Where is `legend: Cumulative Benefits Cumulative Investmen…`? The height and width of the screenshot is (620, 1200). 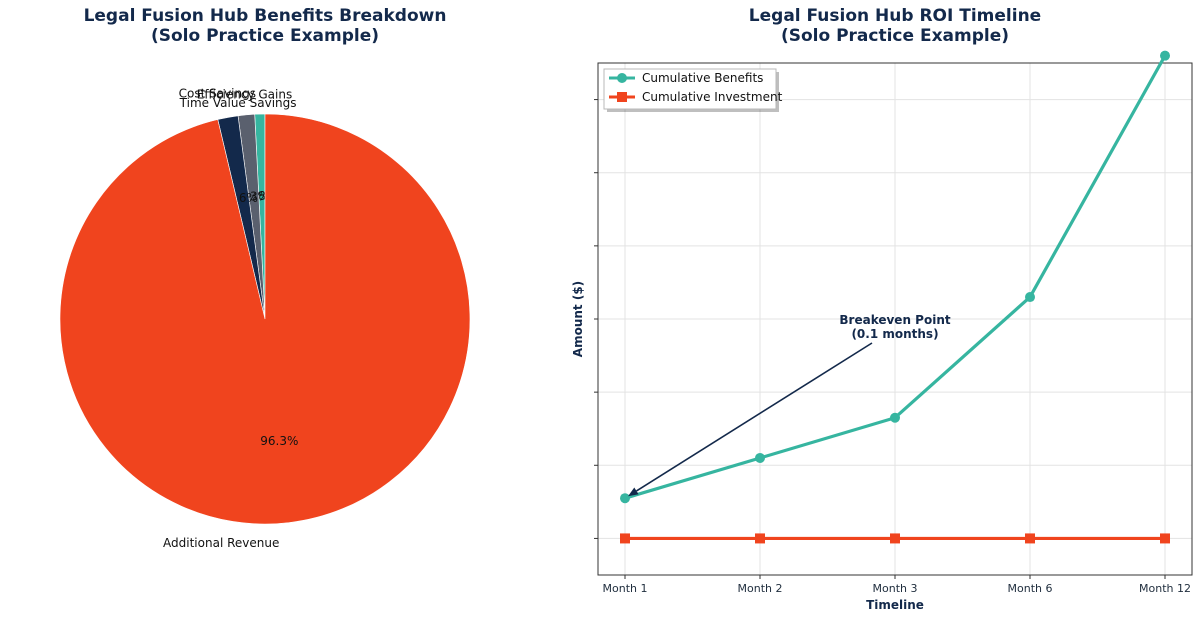 legend: Cumulative Benefits Cumulative Investmen… is located at coordinates (693, 90).